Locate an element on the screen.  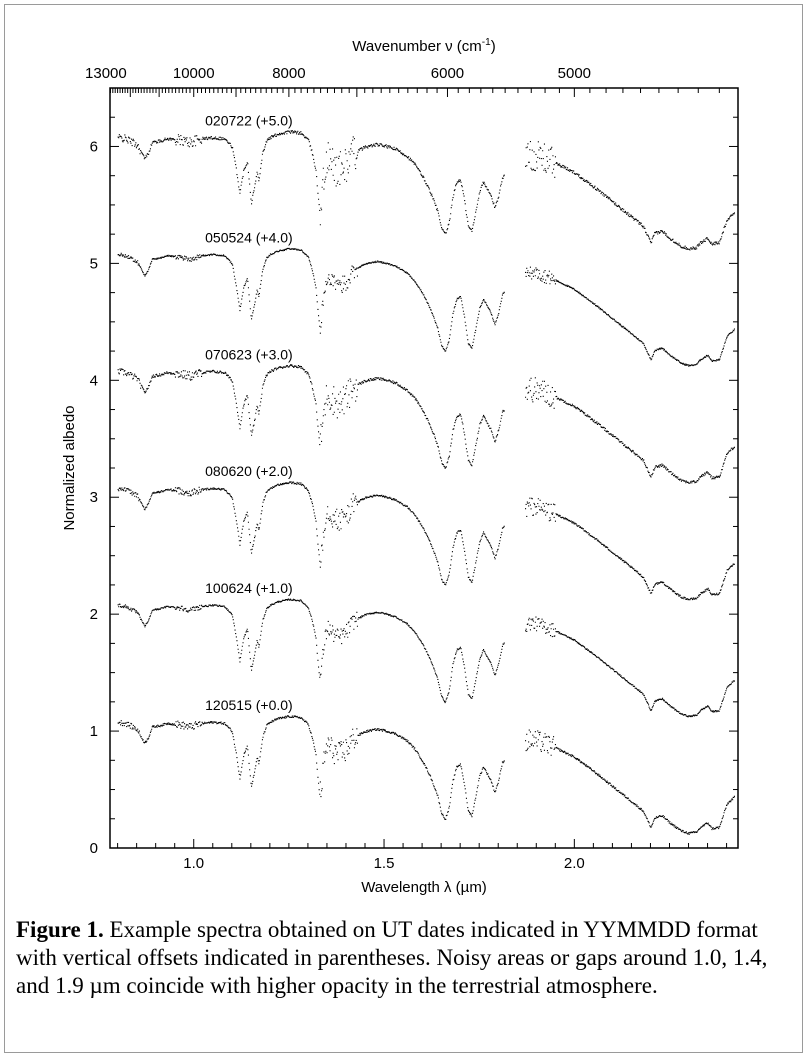
top-tick-label: 5000 is located at coordinates (574, 73).